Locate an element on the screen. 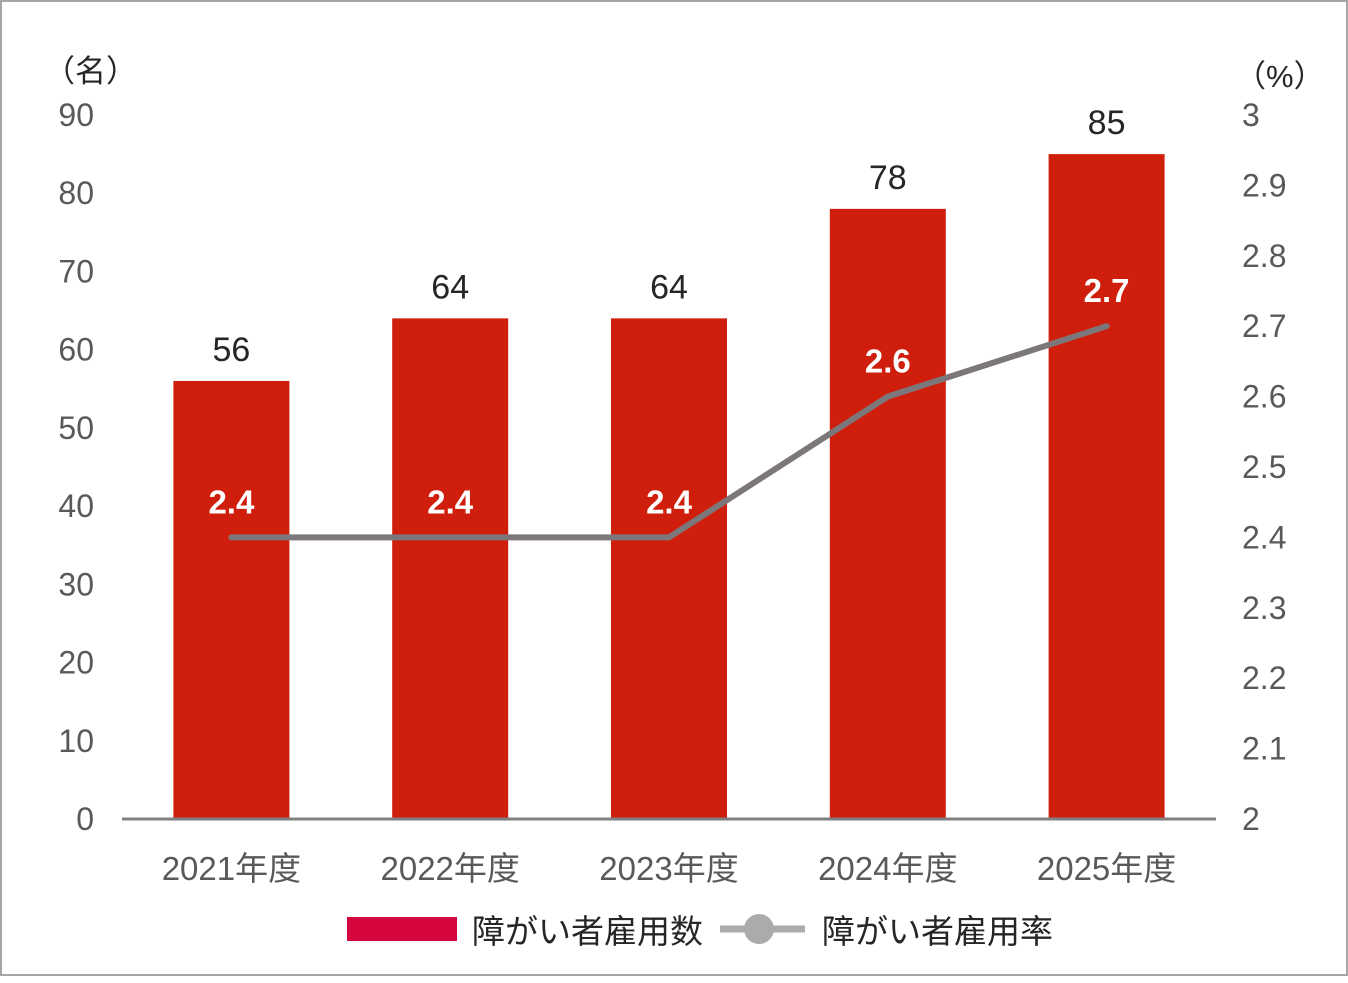 The image size is (1348, 983). right-axis-tick-2.1: 2.1 is located at coordinates (1264, 749).